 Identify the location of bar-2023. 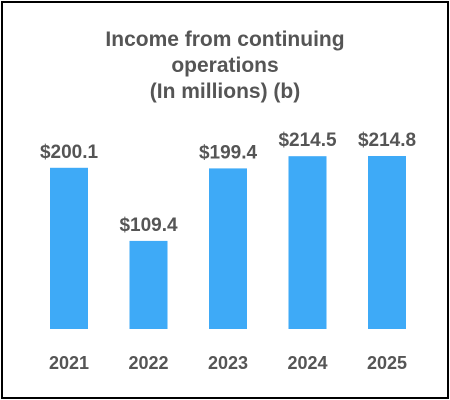
(228, 248).